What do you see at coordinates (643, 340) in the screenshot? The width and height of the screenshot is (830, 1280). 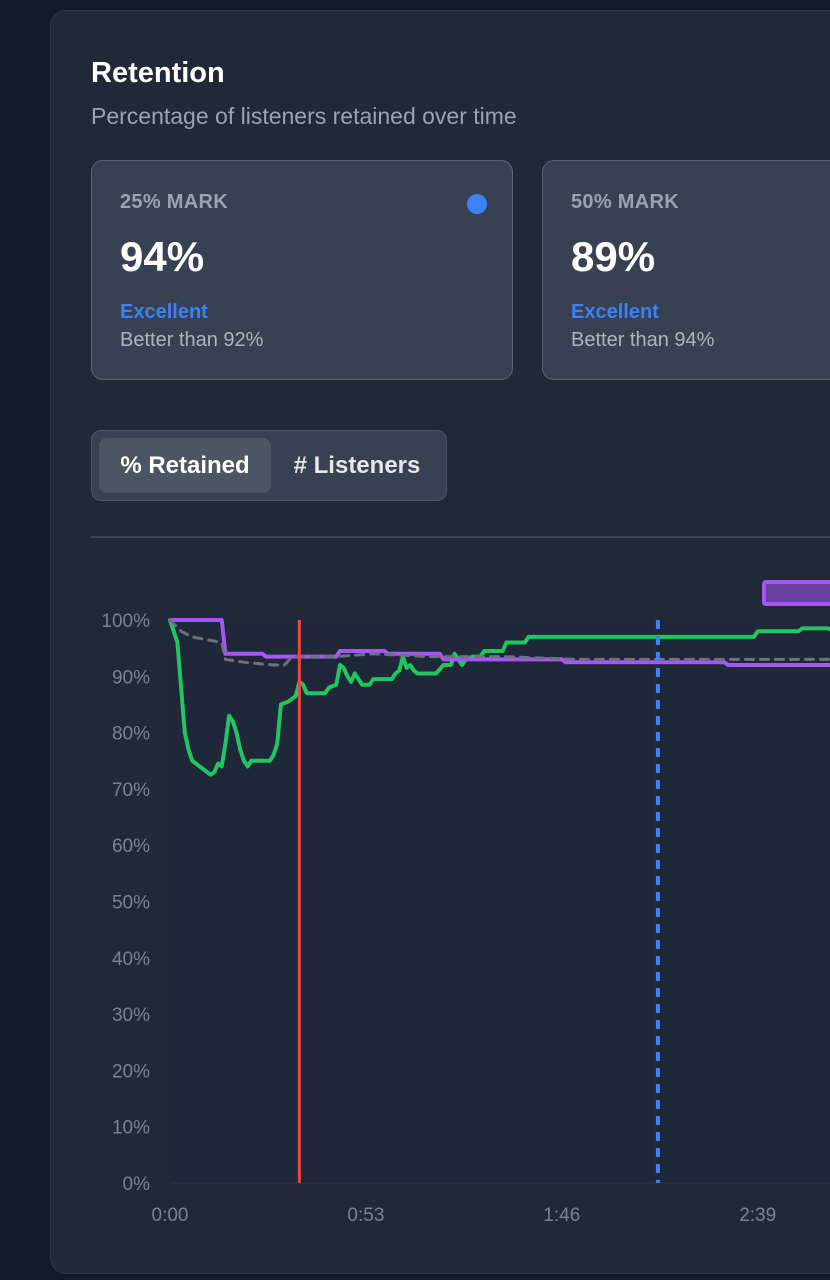 I see `card-comparison: Better than 94%` at bounding box center [643, 340].